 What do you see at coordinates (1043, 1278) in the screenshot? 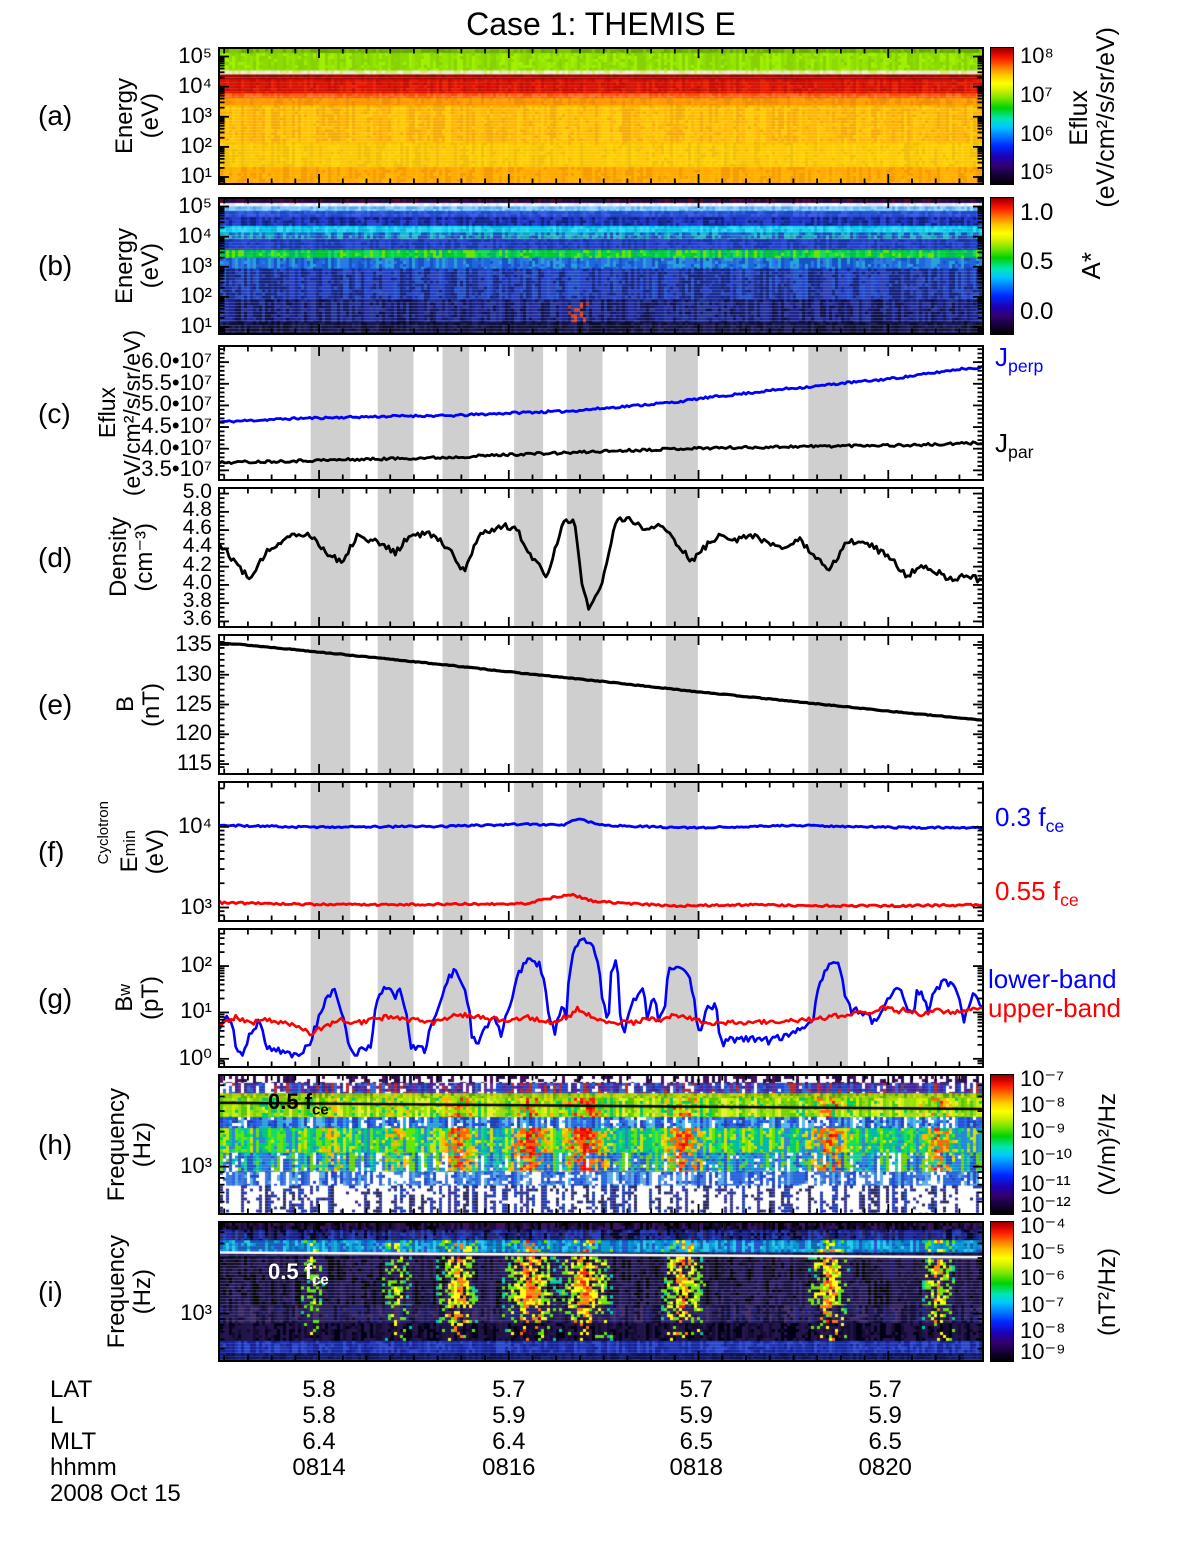
I see `colorbar-tick-label-i: 10⁻⁶` at bounding box center [1043, 1278].